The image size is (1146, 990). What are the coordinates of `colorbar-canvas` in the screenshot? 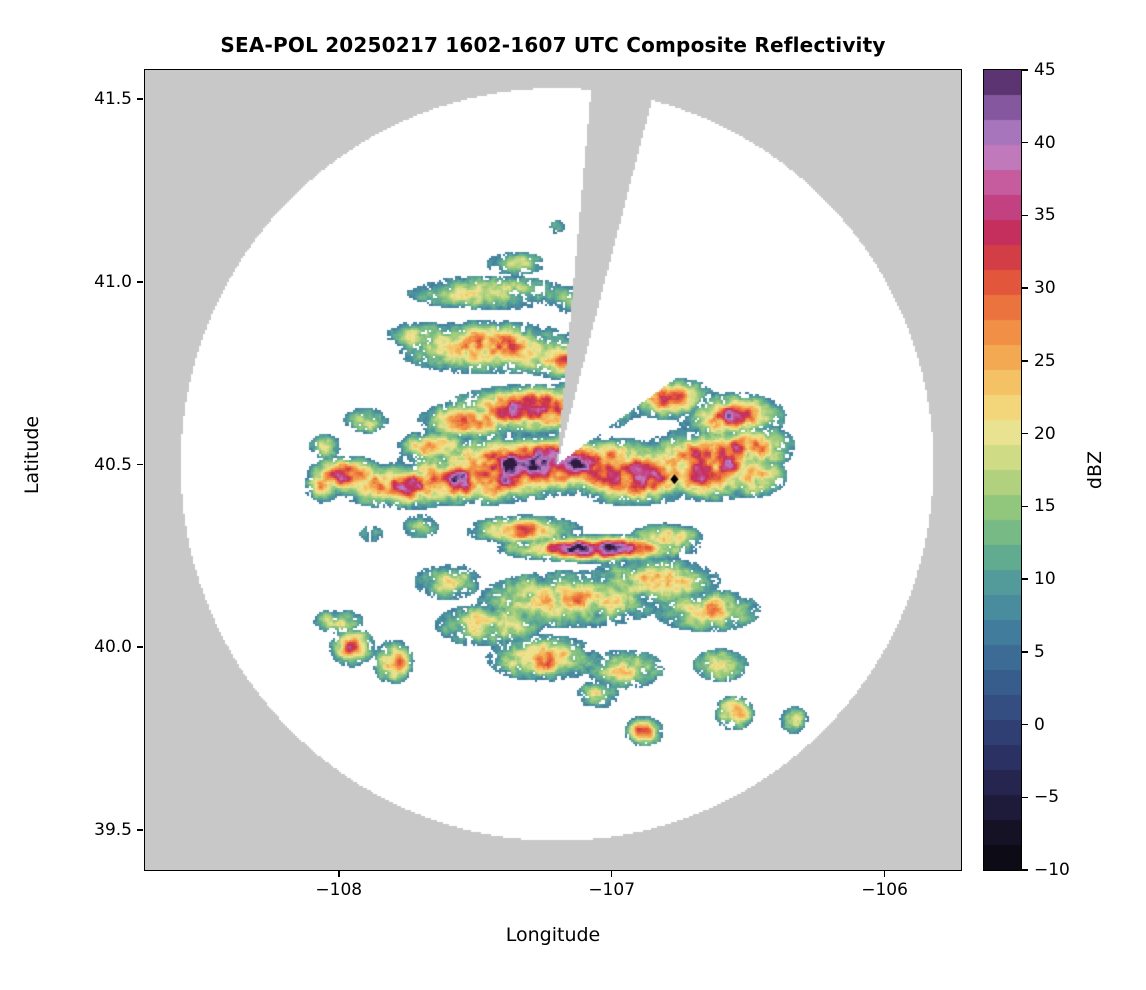 It's located at (1002, 470).